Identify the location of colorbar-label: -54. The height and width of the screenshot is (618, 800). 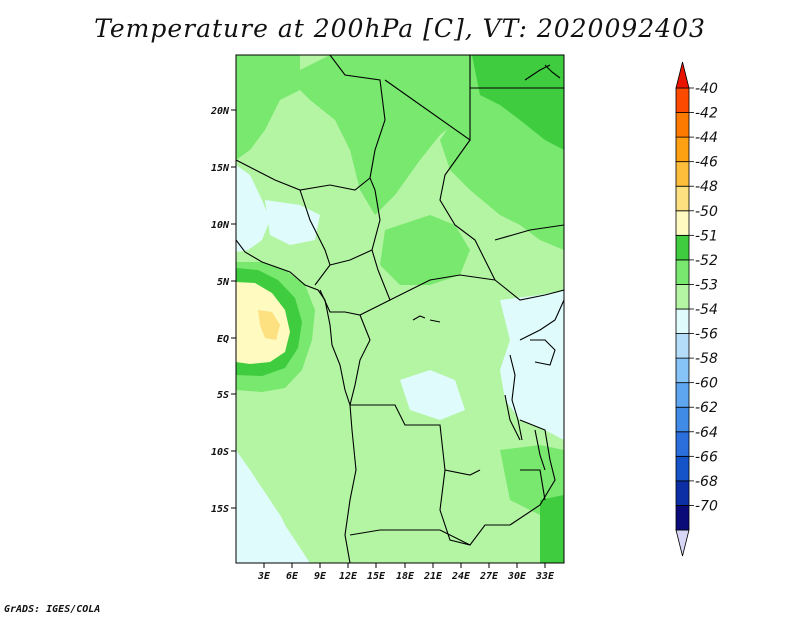
(706, 310).